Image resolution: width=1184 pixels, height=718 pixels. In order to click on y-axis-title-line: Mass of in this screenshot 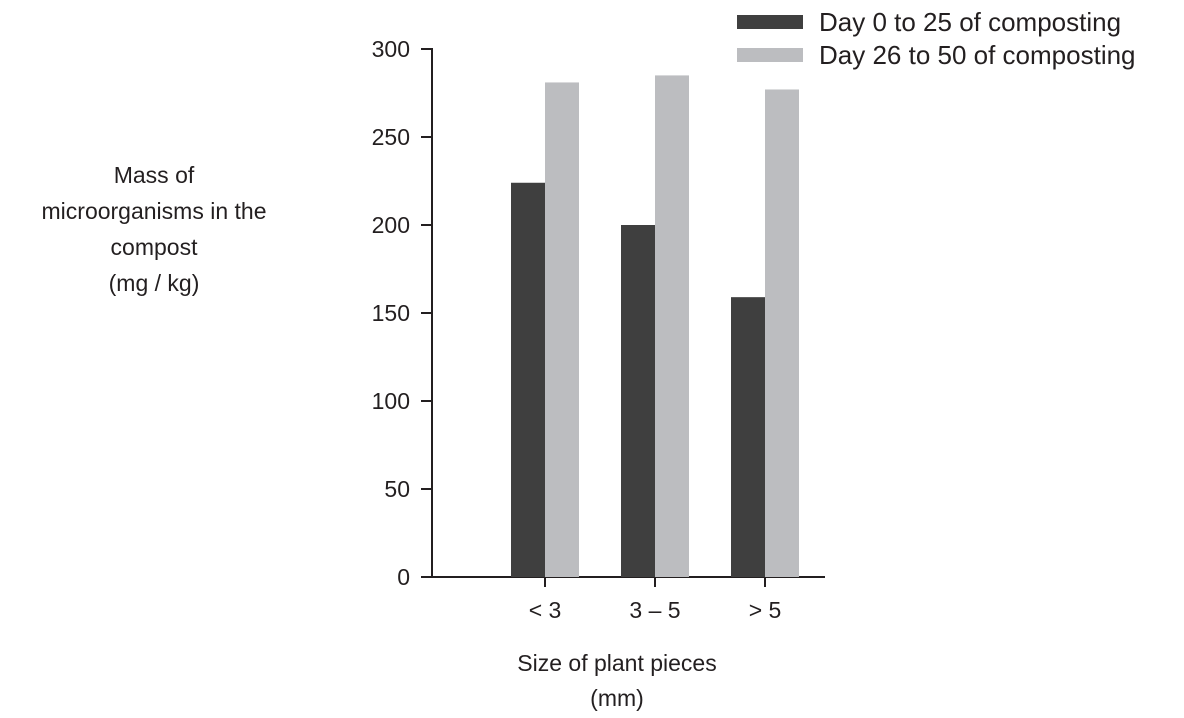, I will do `click(154, 175)`.